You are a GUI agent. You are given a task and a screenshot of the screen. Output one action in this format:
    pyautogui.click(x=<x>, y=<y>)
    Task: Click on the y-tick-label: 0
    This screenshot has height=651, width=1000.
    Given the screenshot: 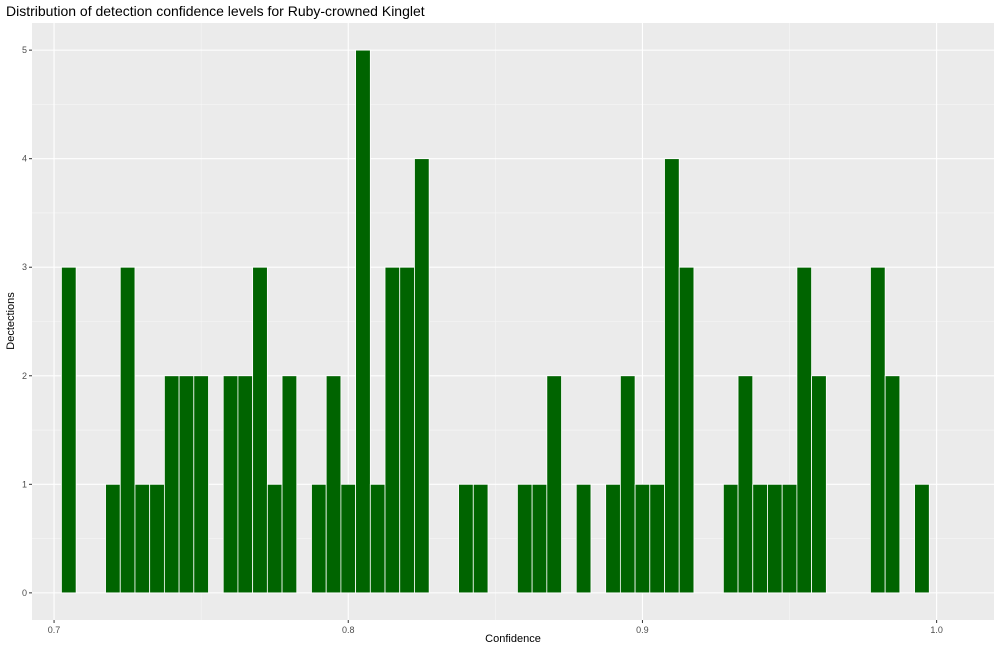 What is the action you would take?
    pyautogui.click(x=24, y=593)
    